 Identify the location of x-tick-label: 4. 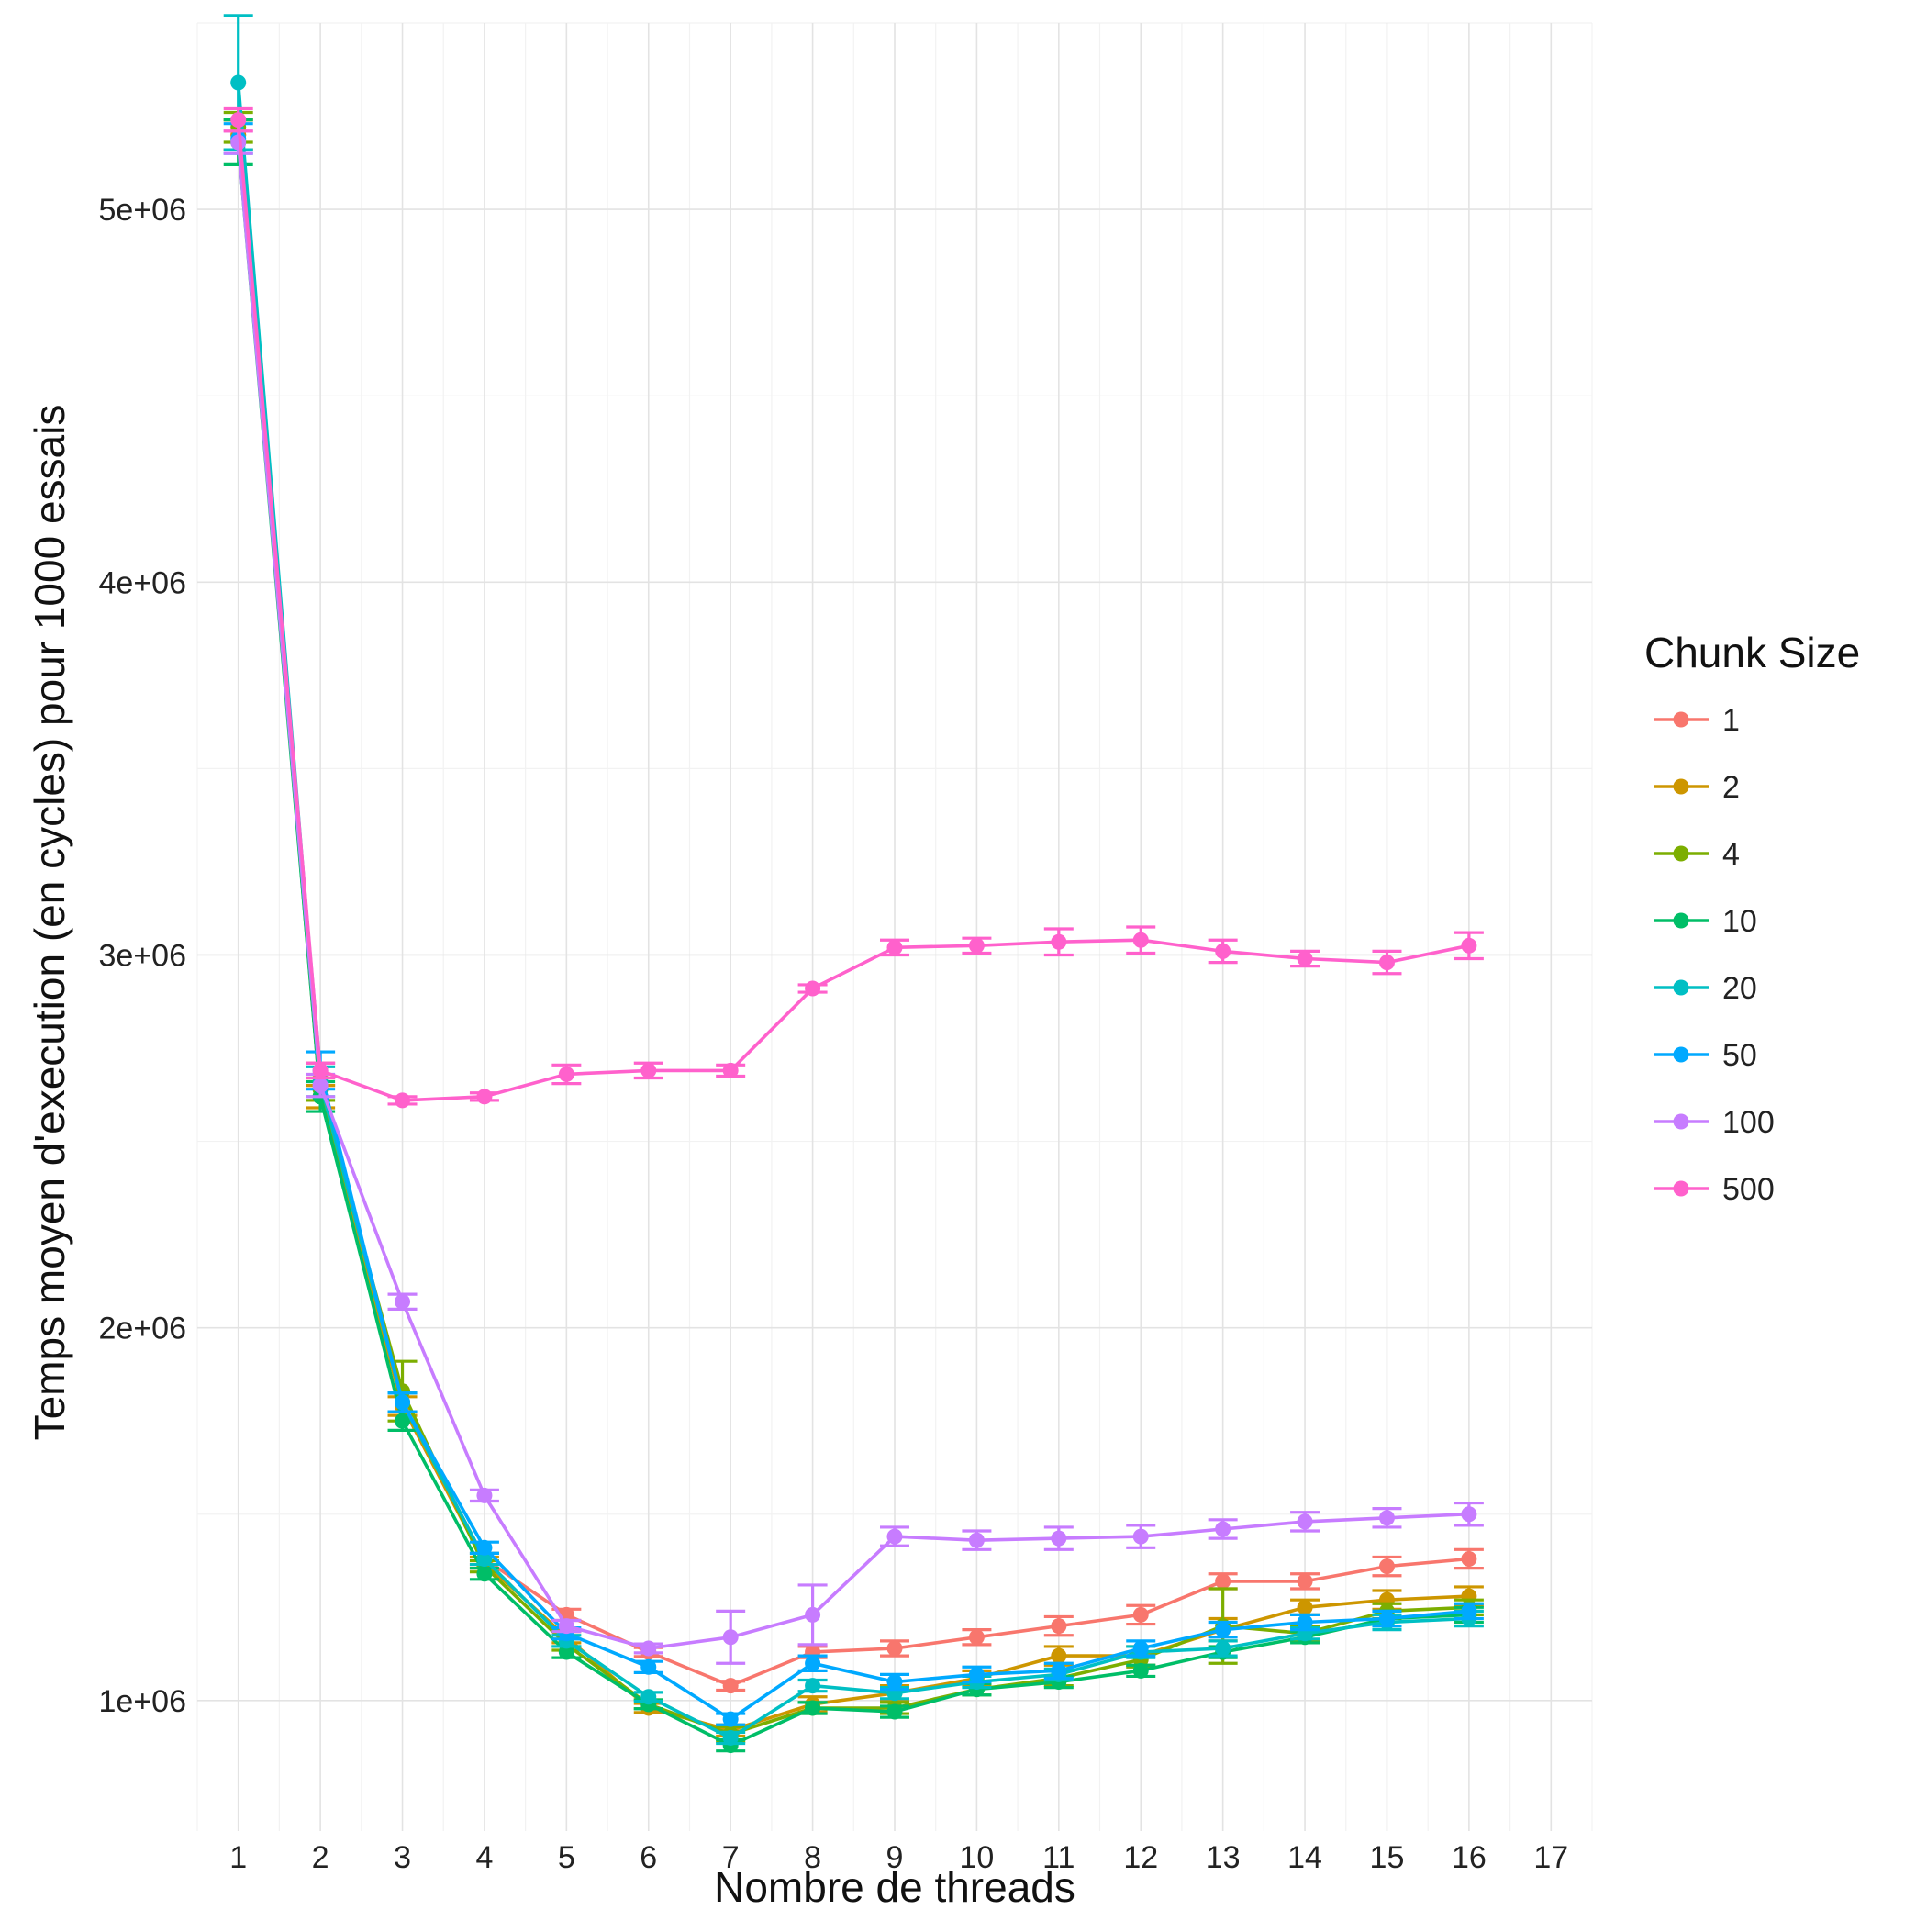
(484, 1857).